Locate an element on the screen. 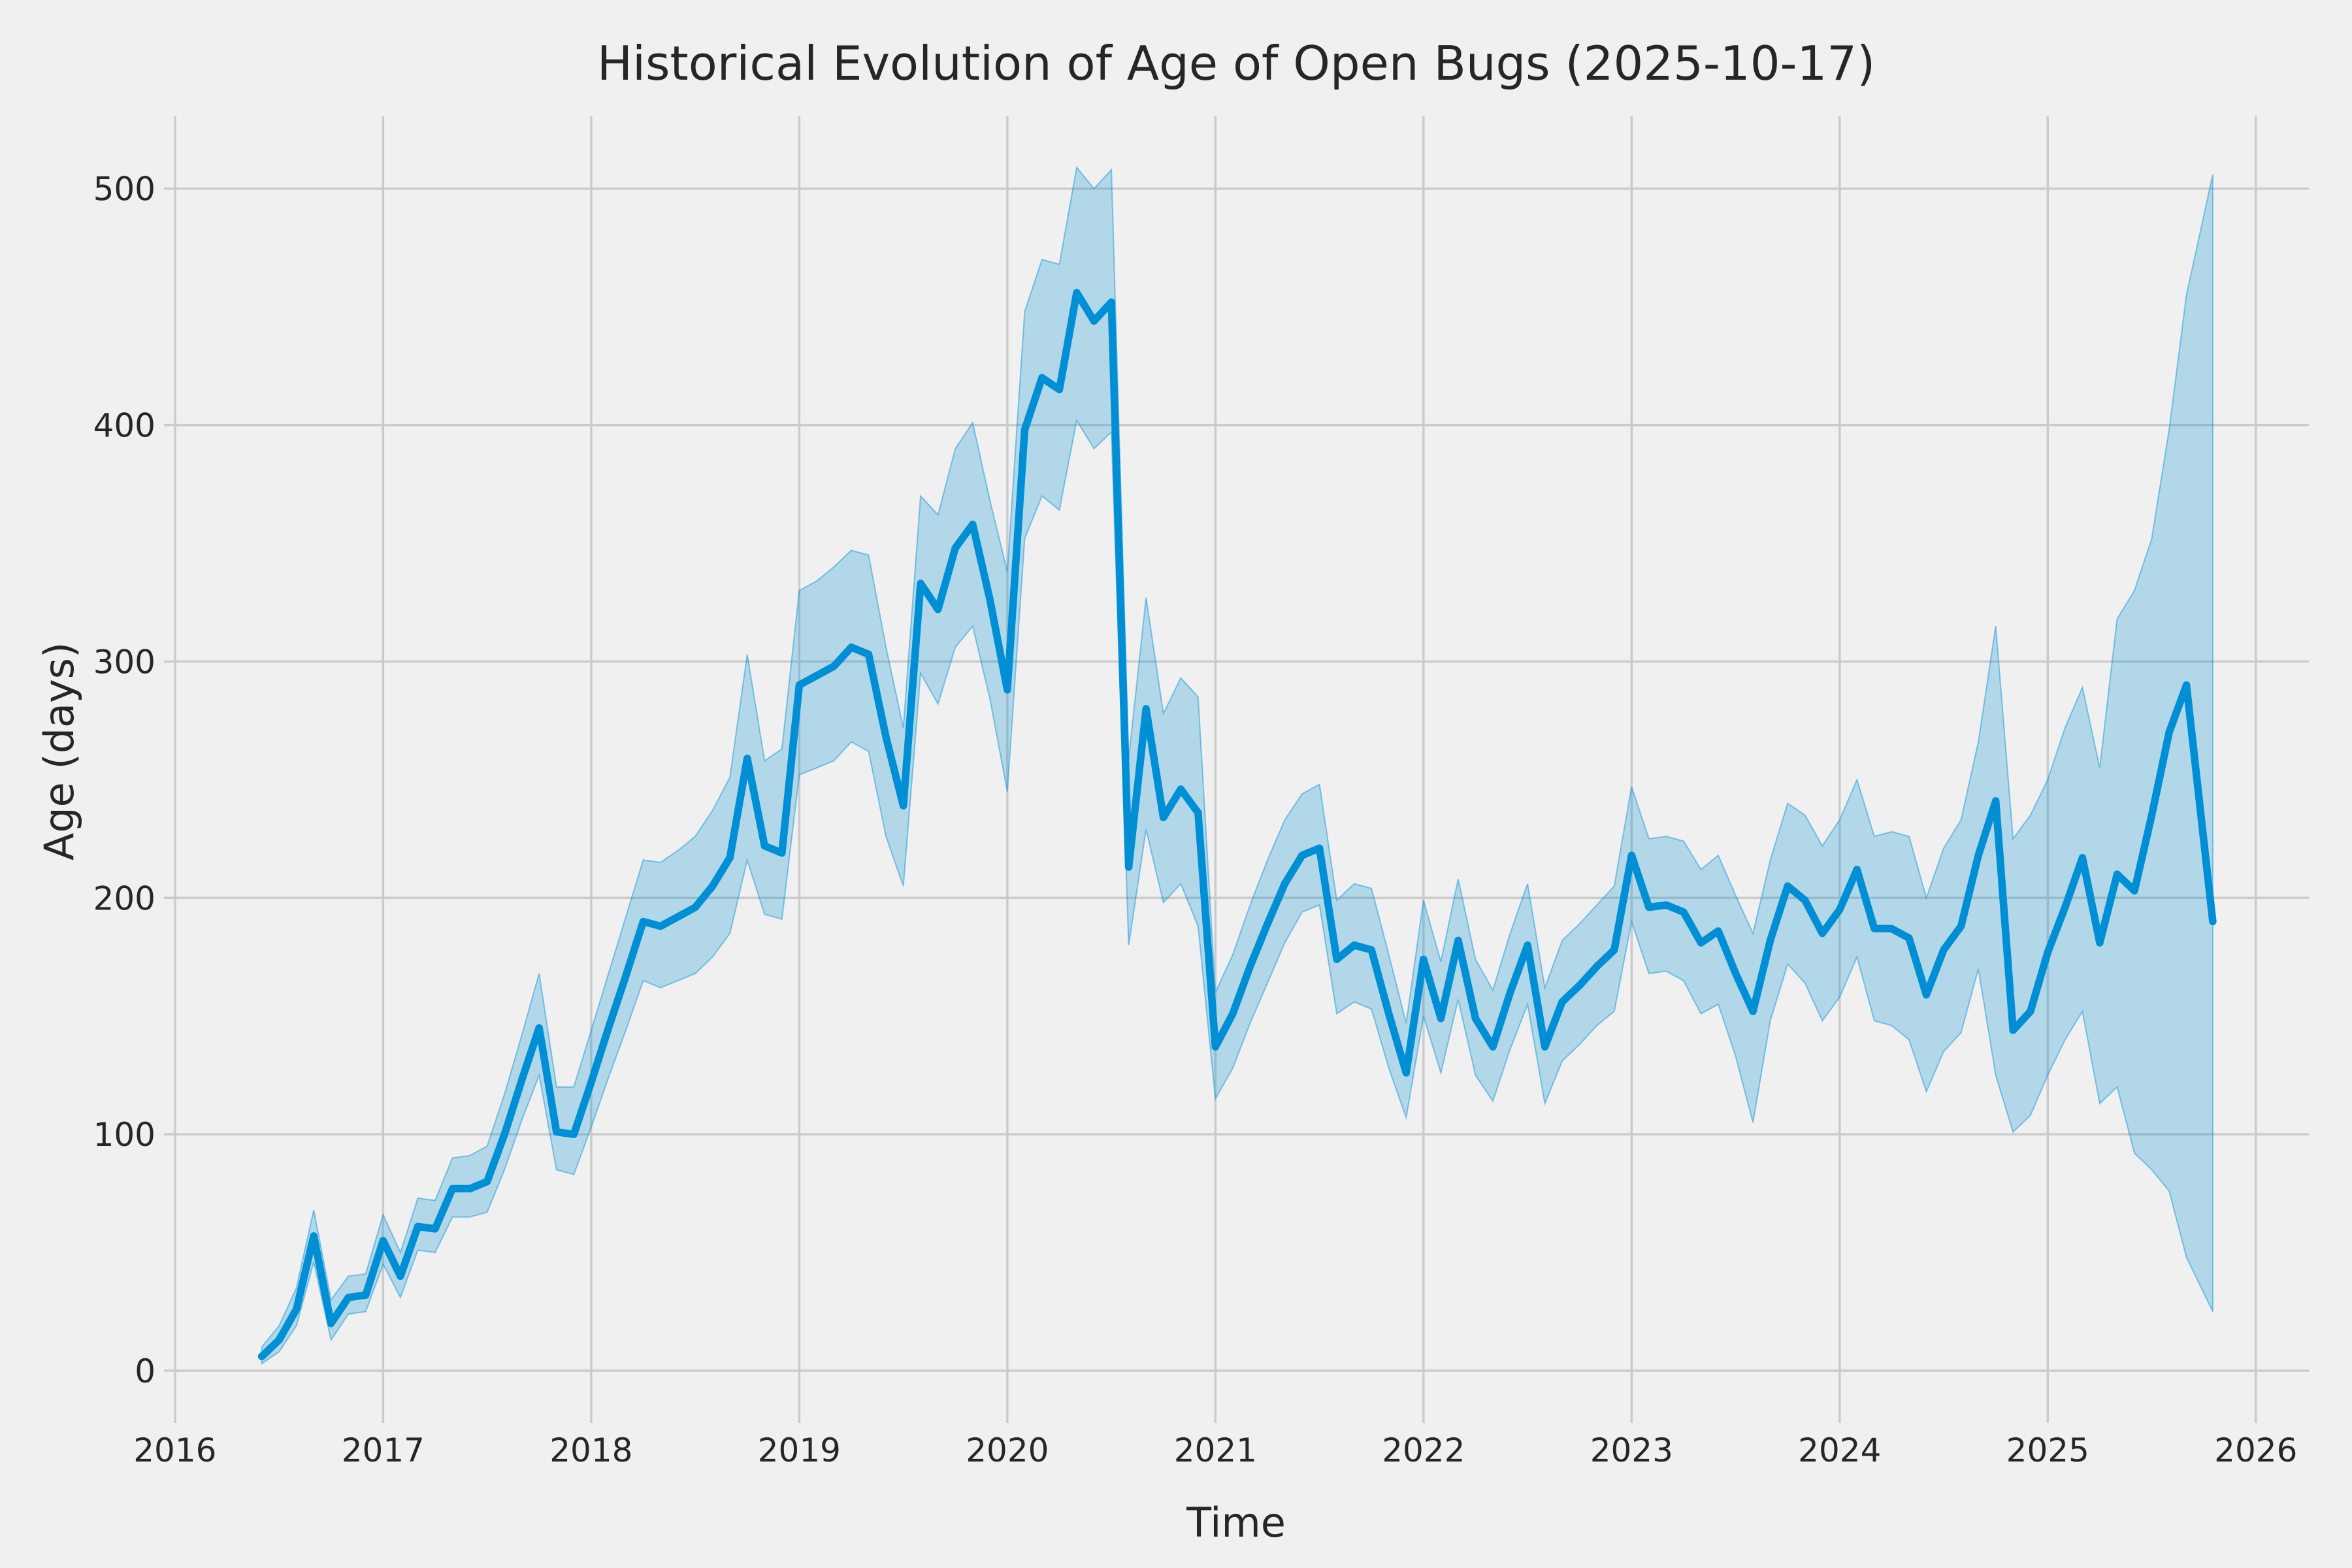 Image resolution: width=2352 pixels, height=1568 pixels. x-tick-label: 2024 is located at coordinates (1839, 1450).